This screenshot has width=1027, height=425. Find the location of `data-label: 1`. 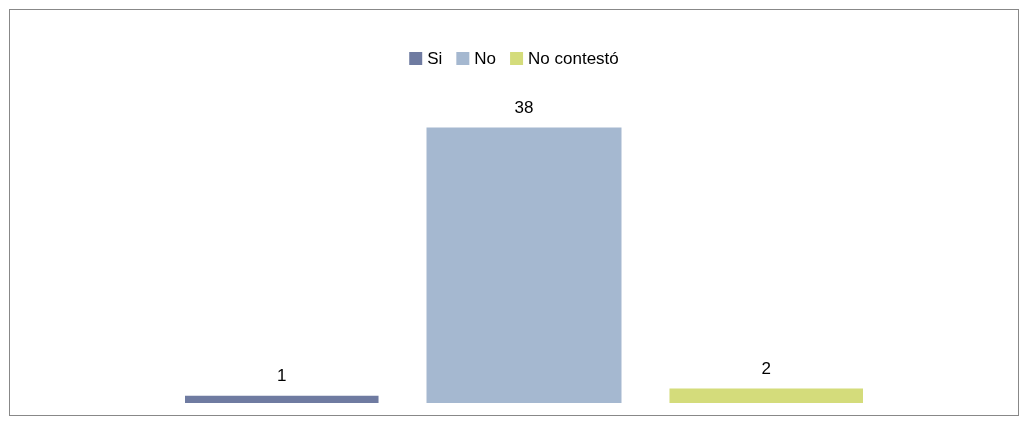

data-label: 1 is located at coordinates (282, 375).